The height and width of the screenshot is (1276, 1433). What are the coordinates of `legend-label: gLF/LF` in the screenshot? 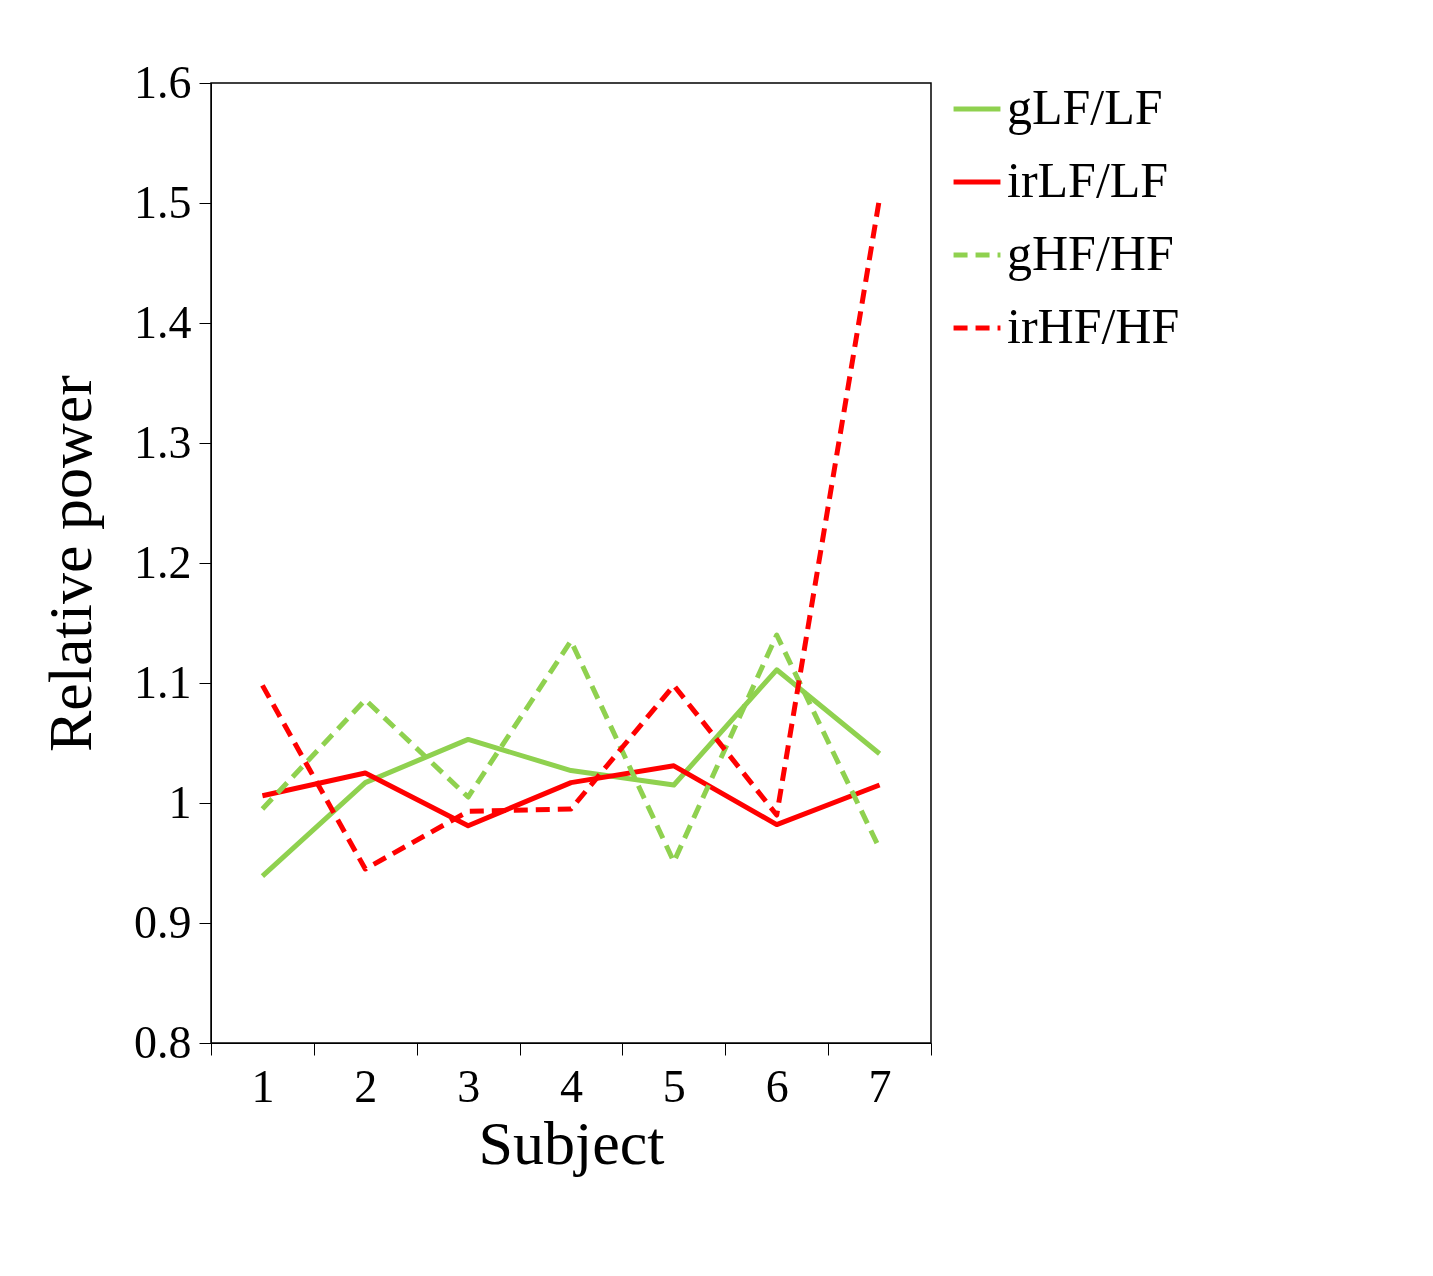 It's located at (1085, 107).